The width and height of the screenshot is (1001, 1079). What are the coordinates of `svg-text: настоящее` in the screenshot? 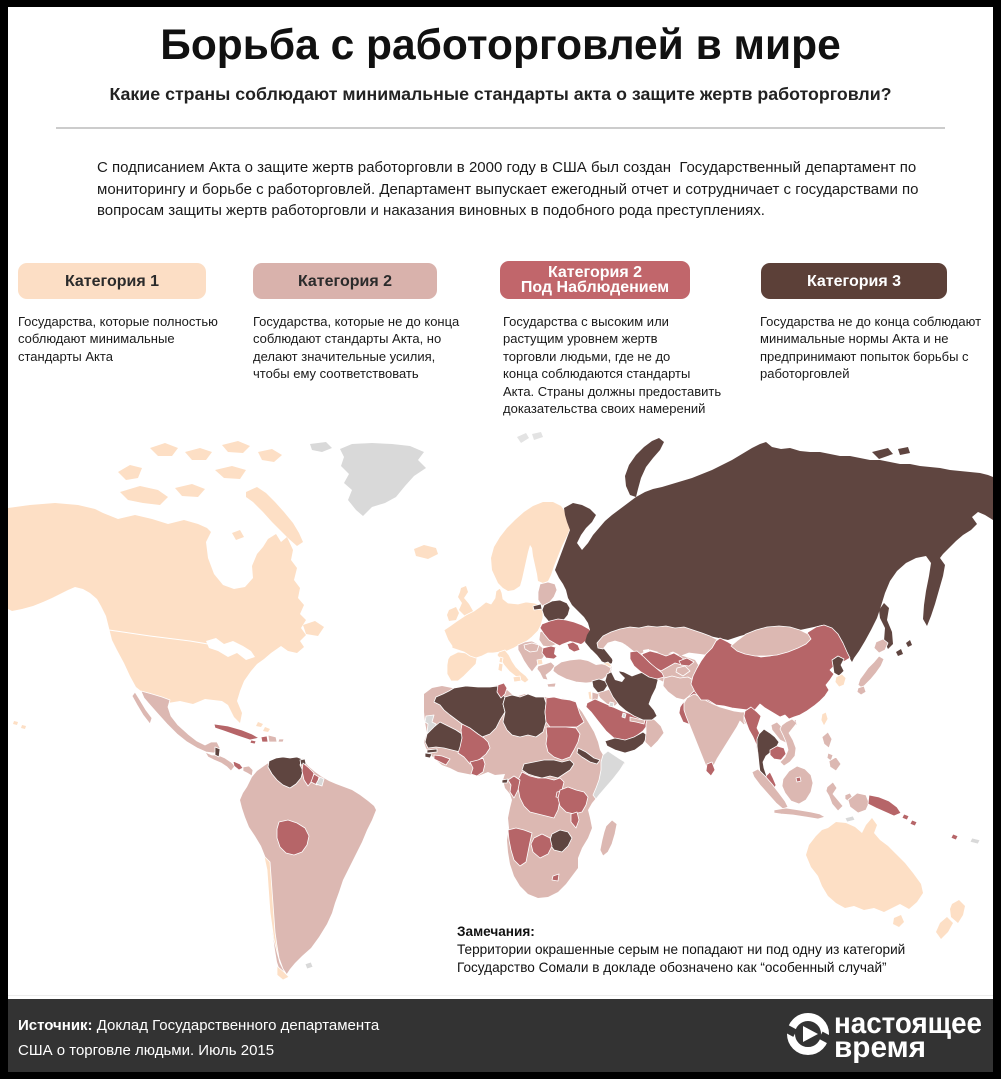 It's located at (908, 1023).